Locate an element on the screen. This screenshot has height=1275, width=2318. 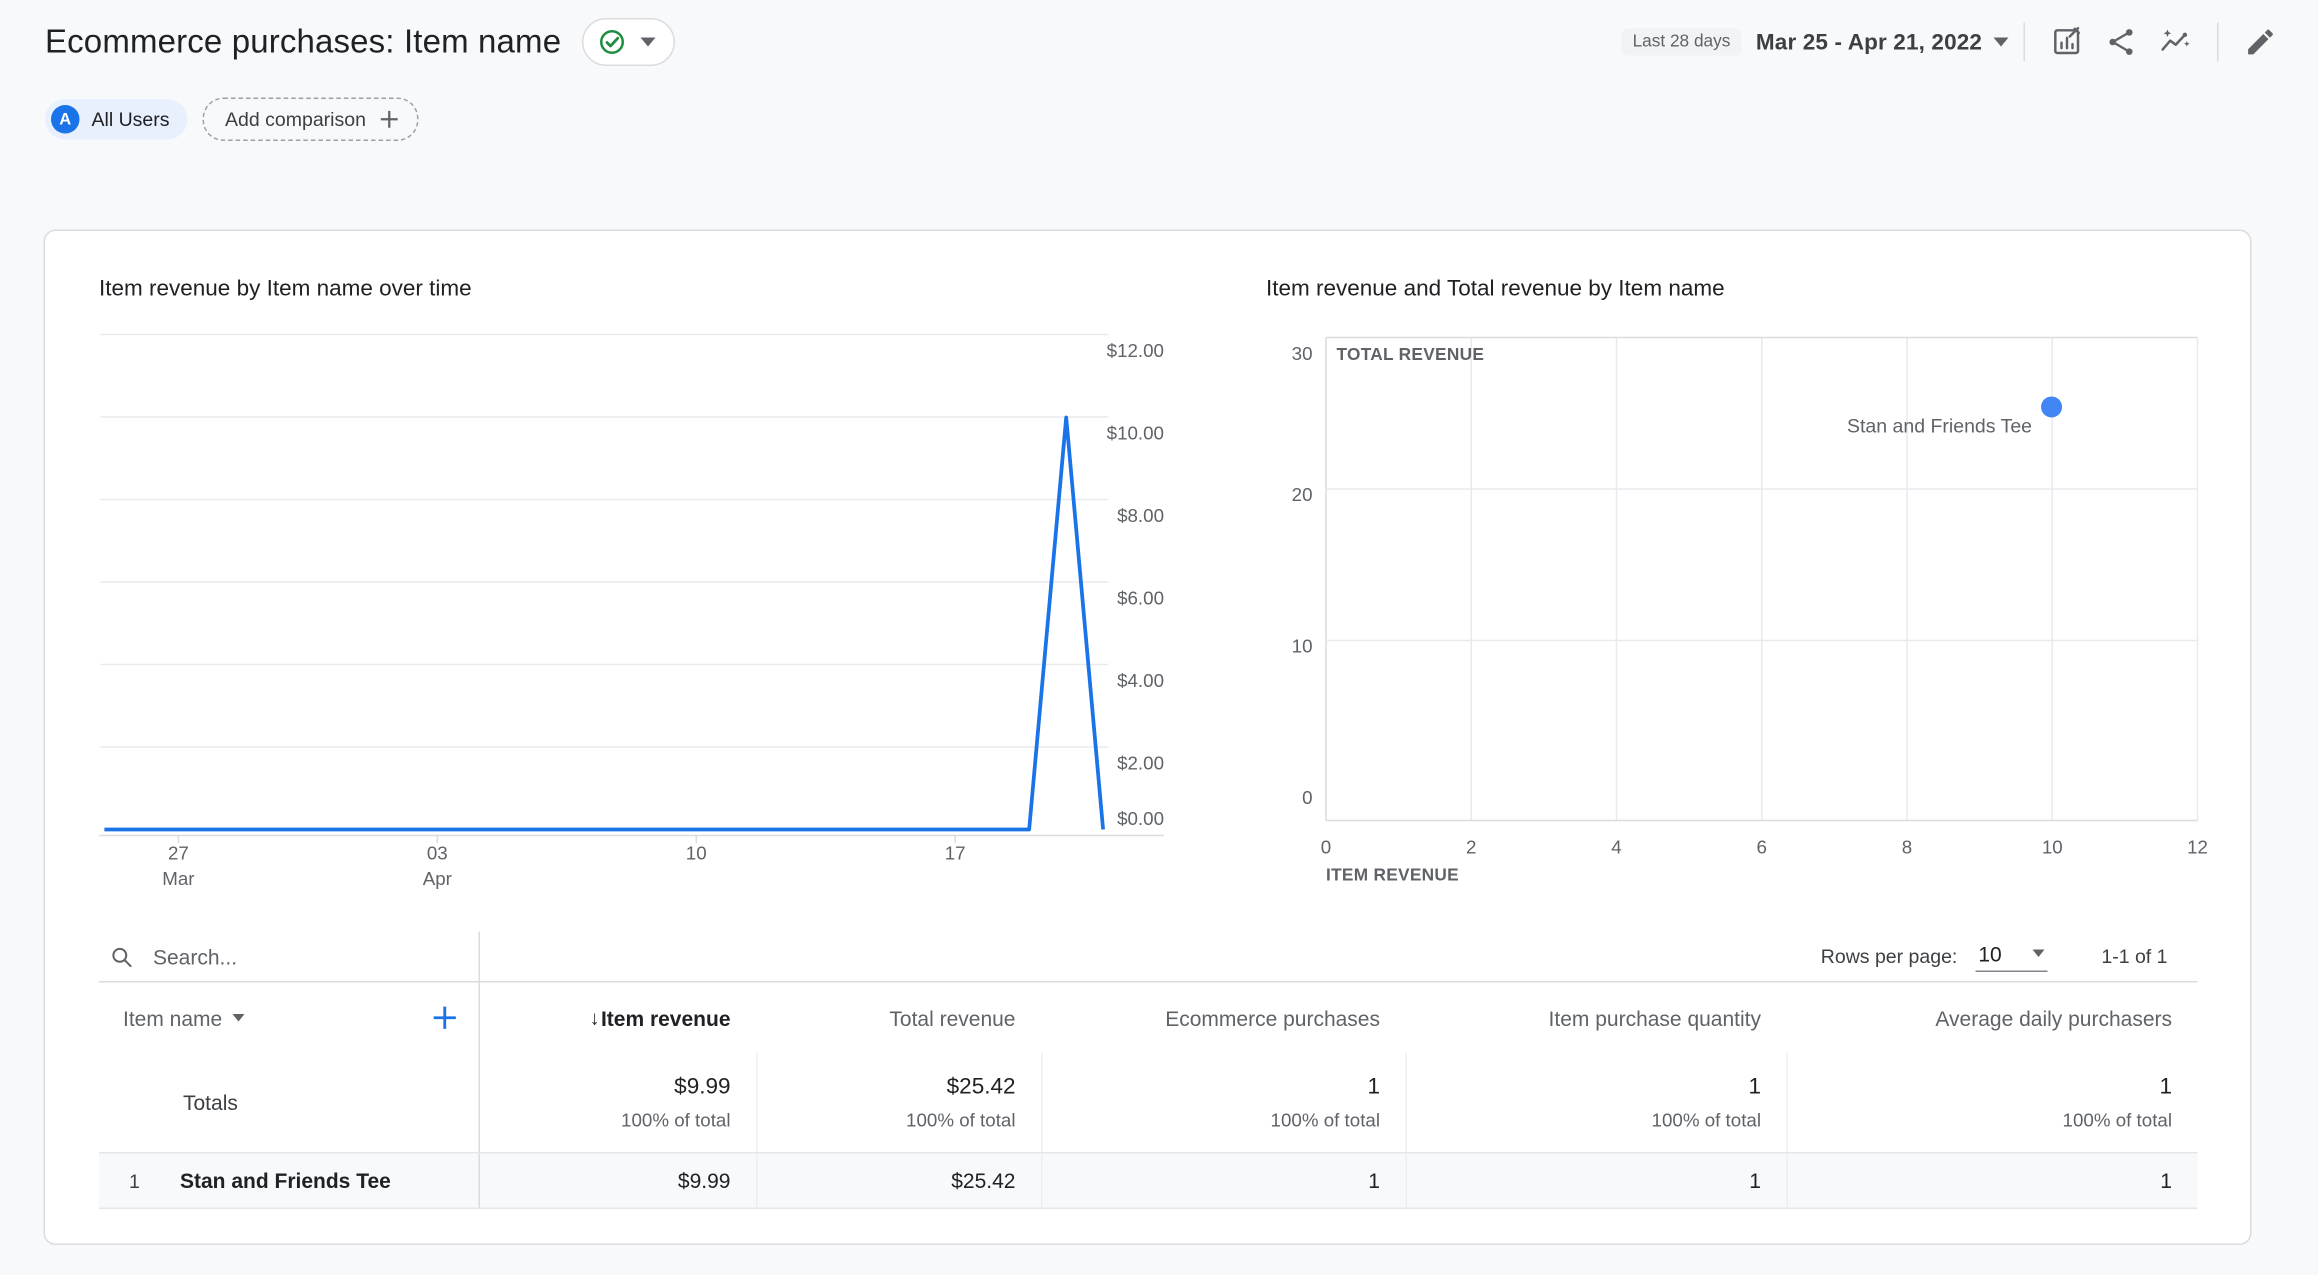
customize-report-icon is located at coordinates (2067, 42).